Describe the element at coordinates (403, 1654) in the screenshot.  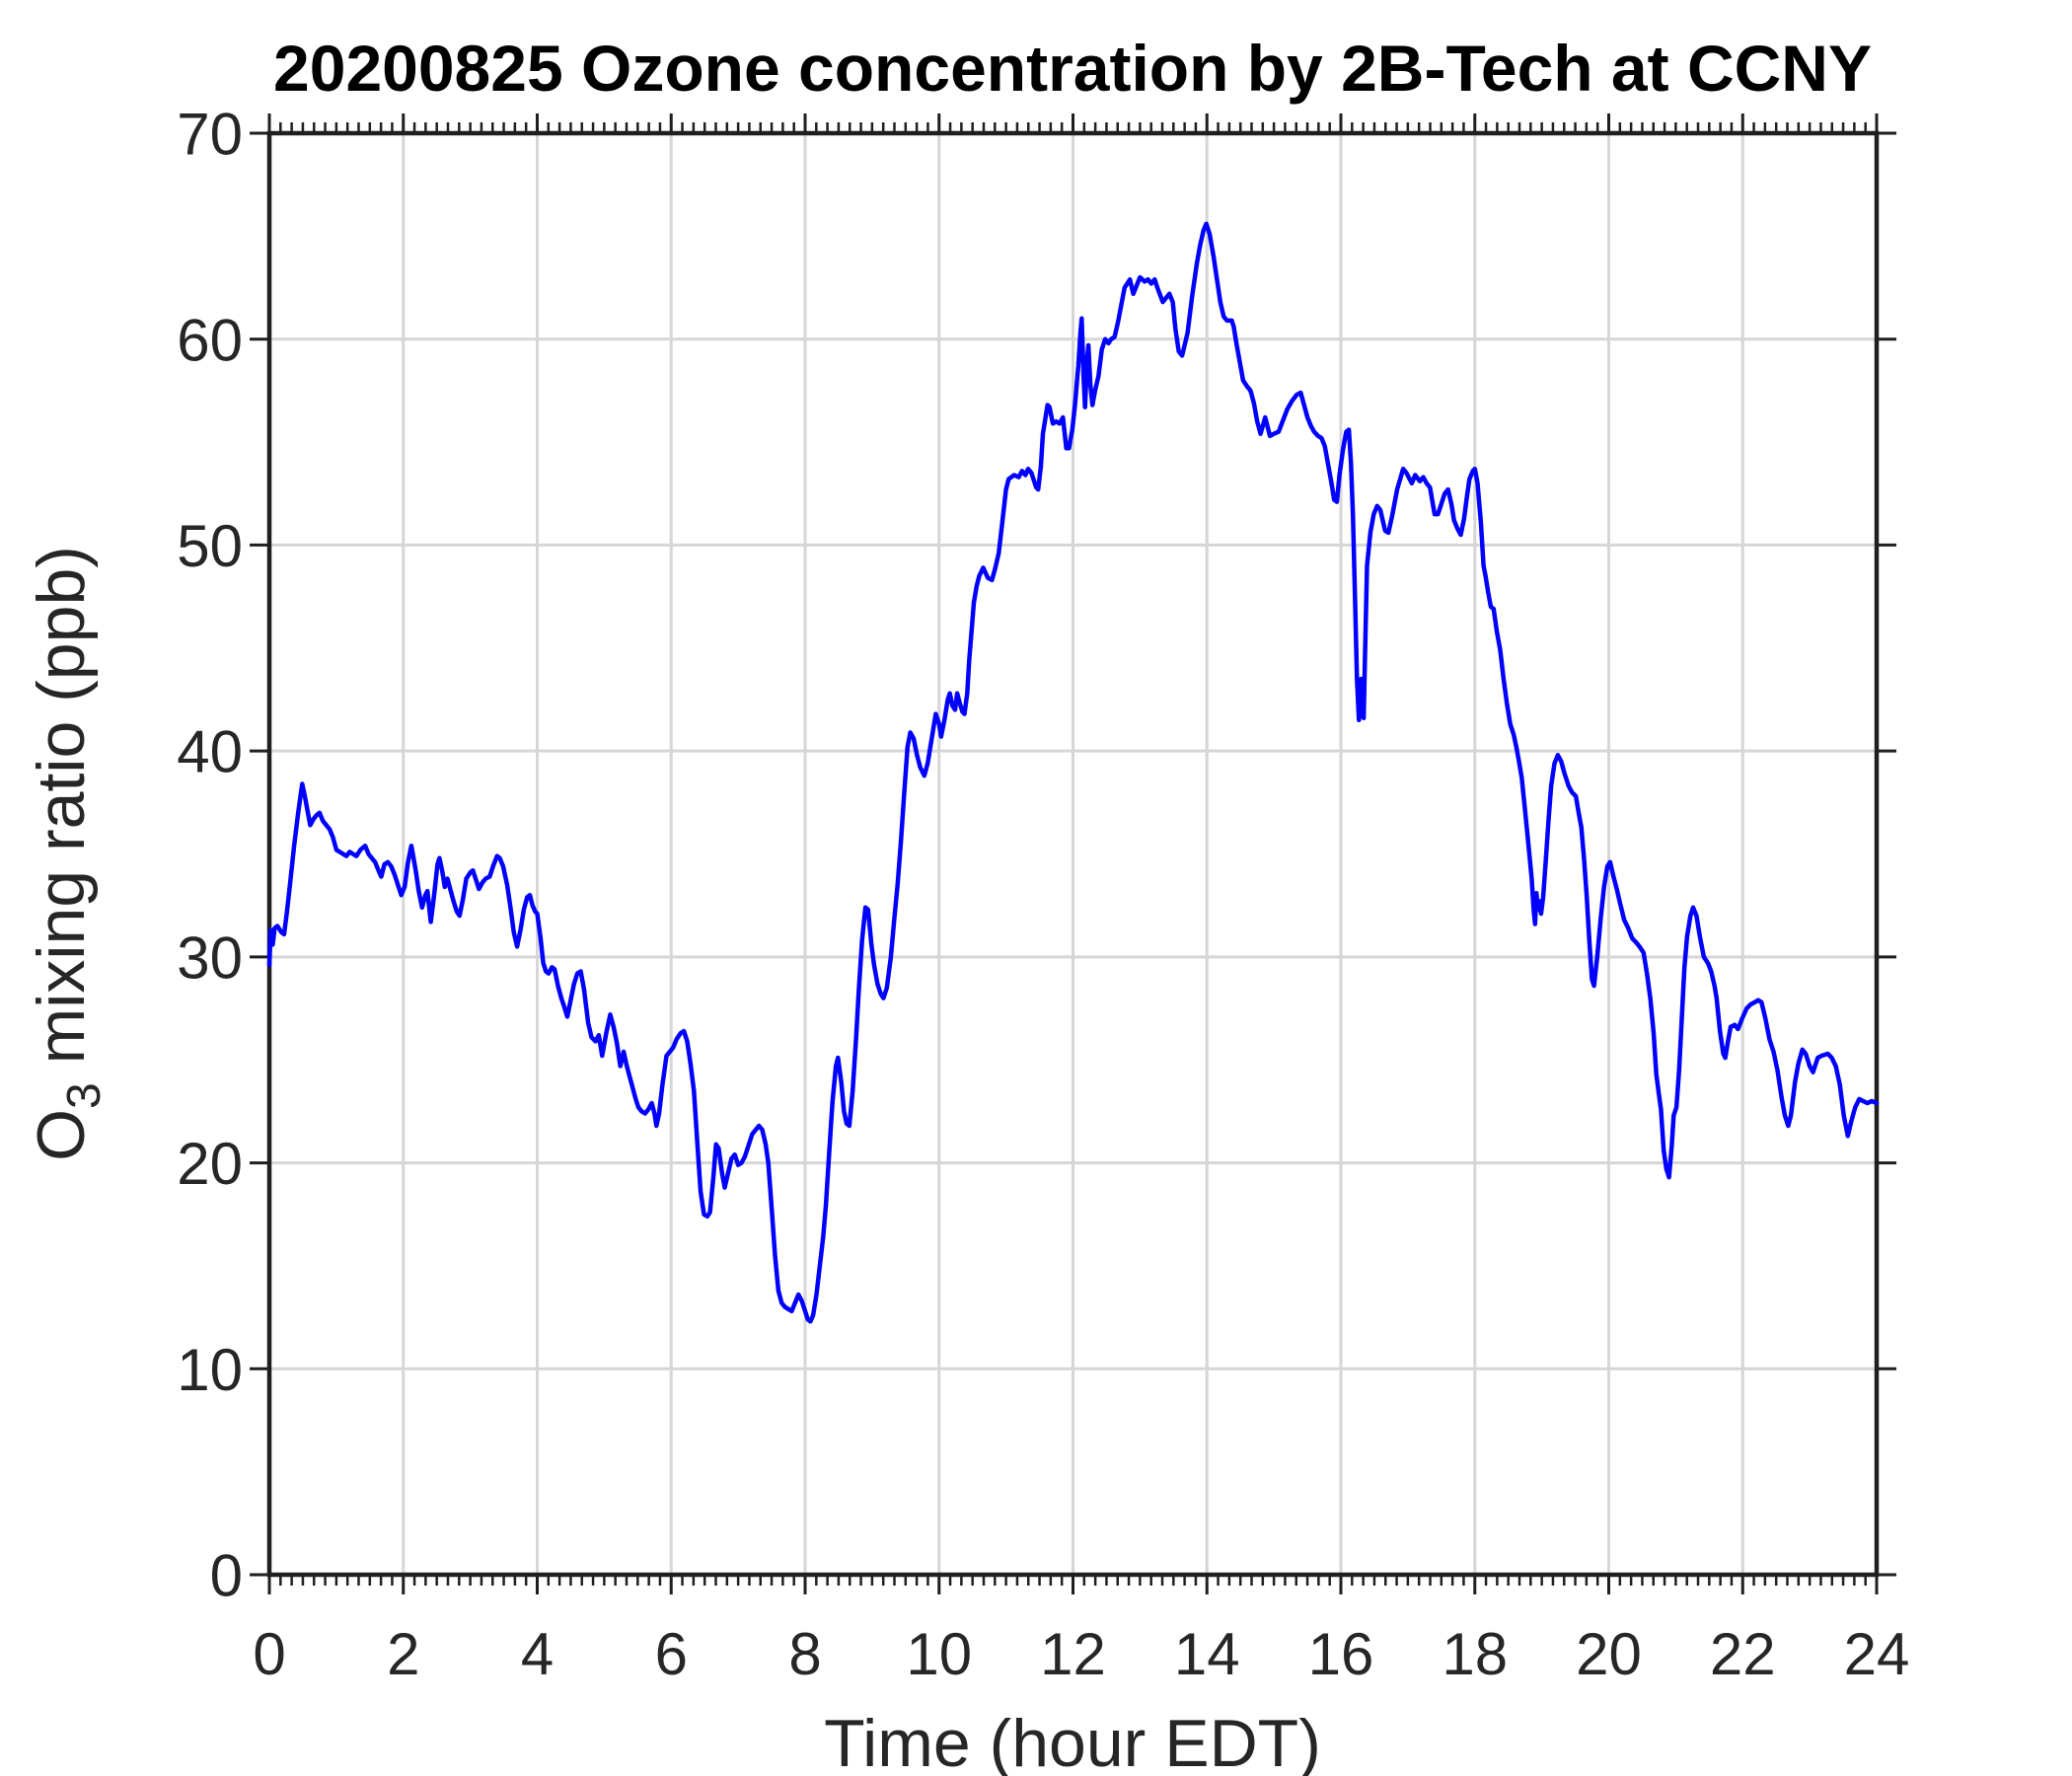
I see `x-tick-label-2: 2` at that location.